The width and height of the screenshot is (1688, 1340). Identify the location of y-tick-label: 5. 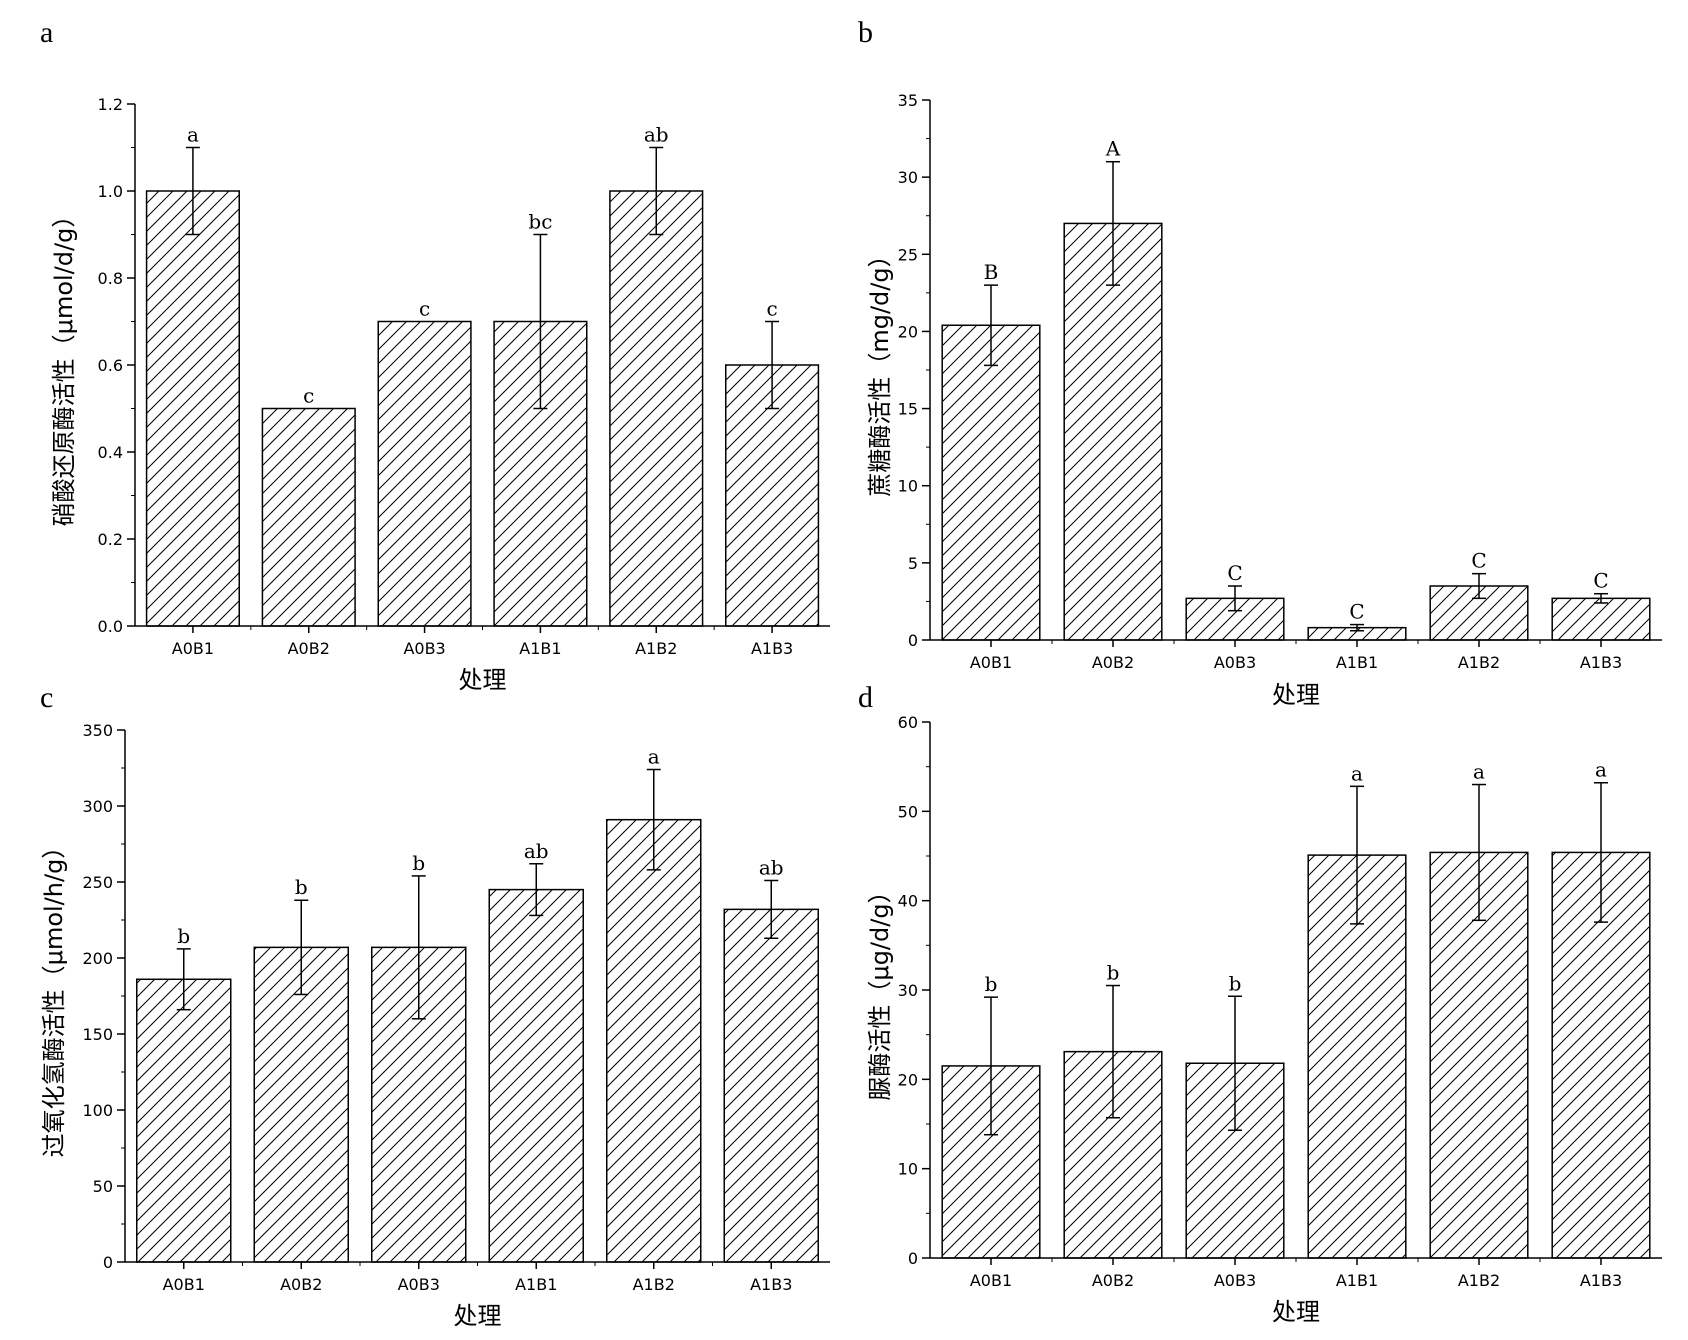
(913, 563).